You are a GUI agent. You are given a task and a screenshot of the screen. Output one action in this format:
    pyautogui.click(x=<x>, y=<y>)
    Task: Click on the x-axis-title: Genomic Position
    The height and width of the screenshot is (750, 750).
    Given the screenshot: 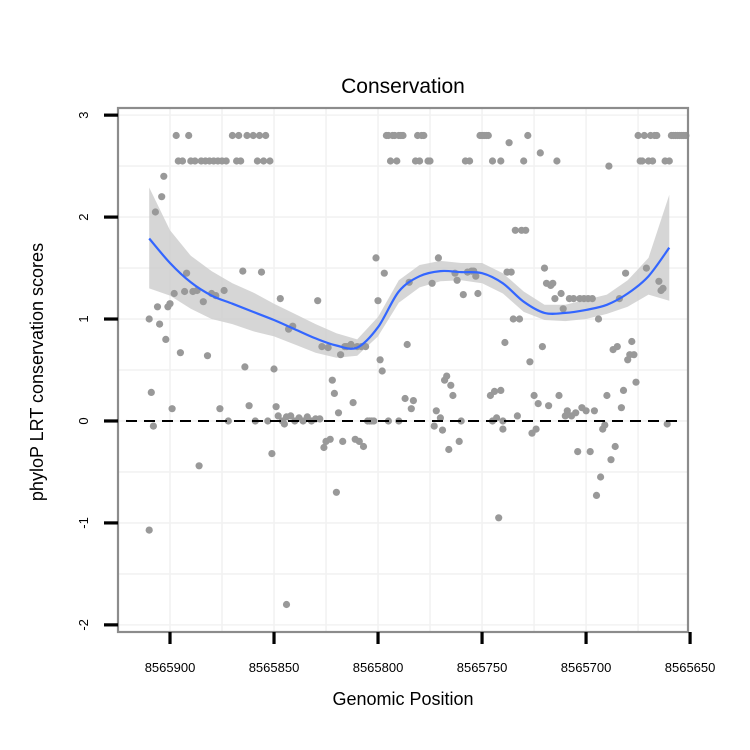 What is the action you would take?
    pyautogui.click(x=402, y=699)
    